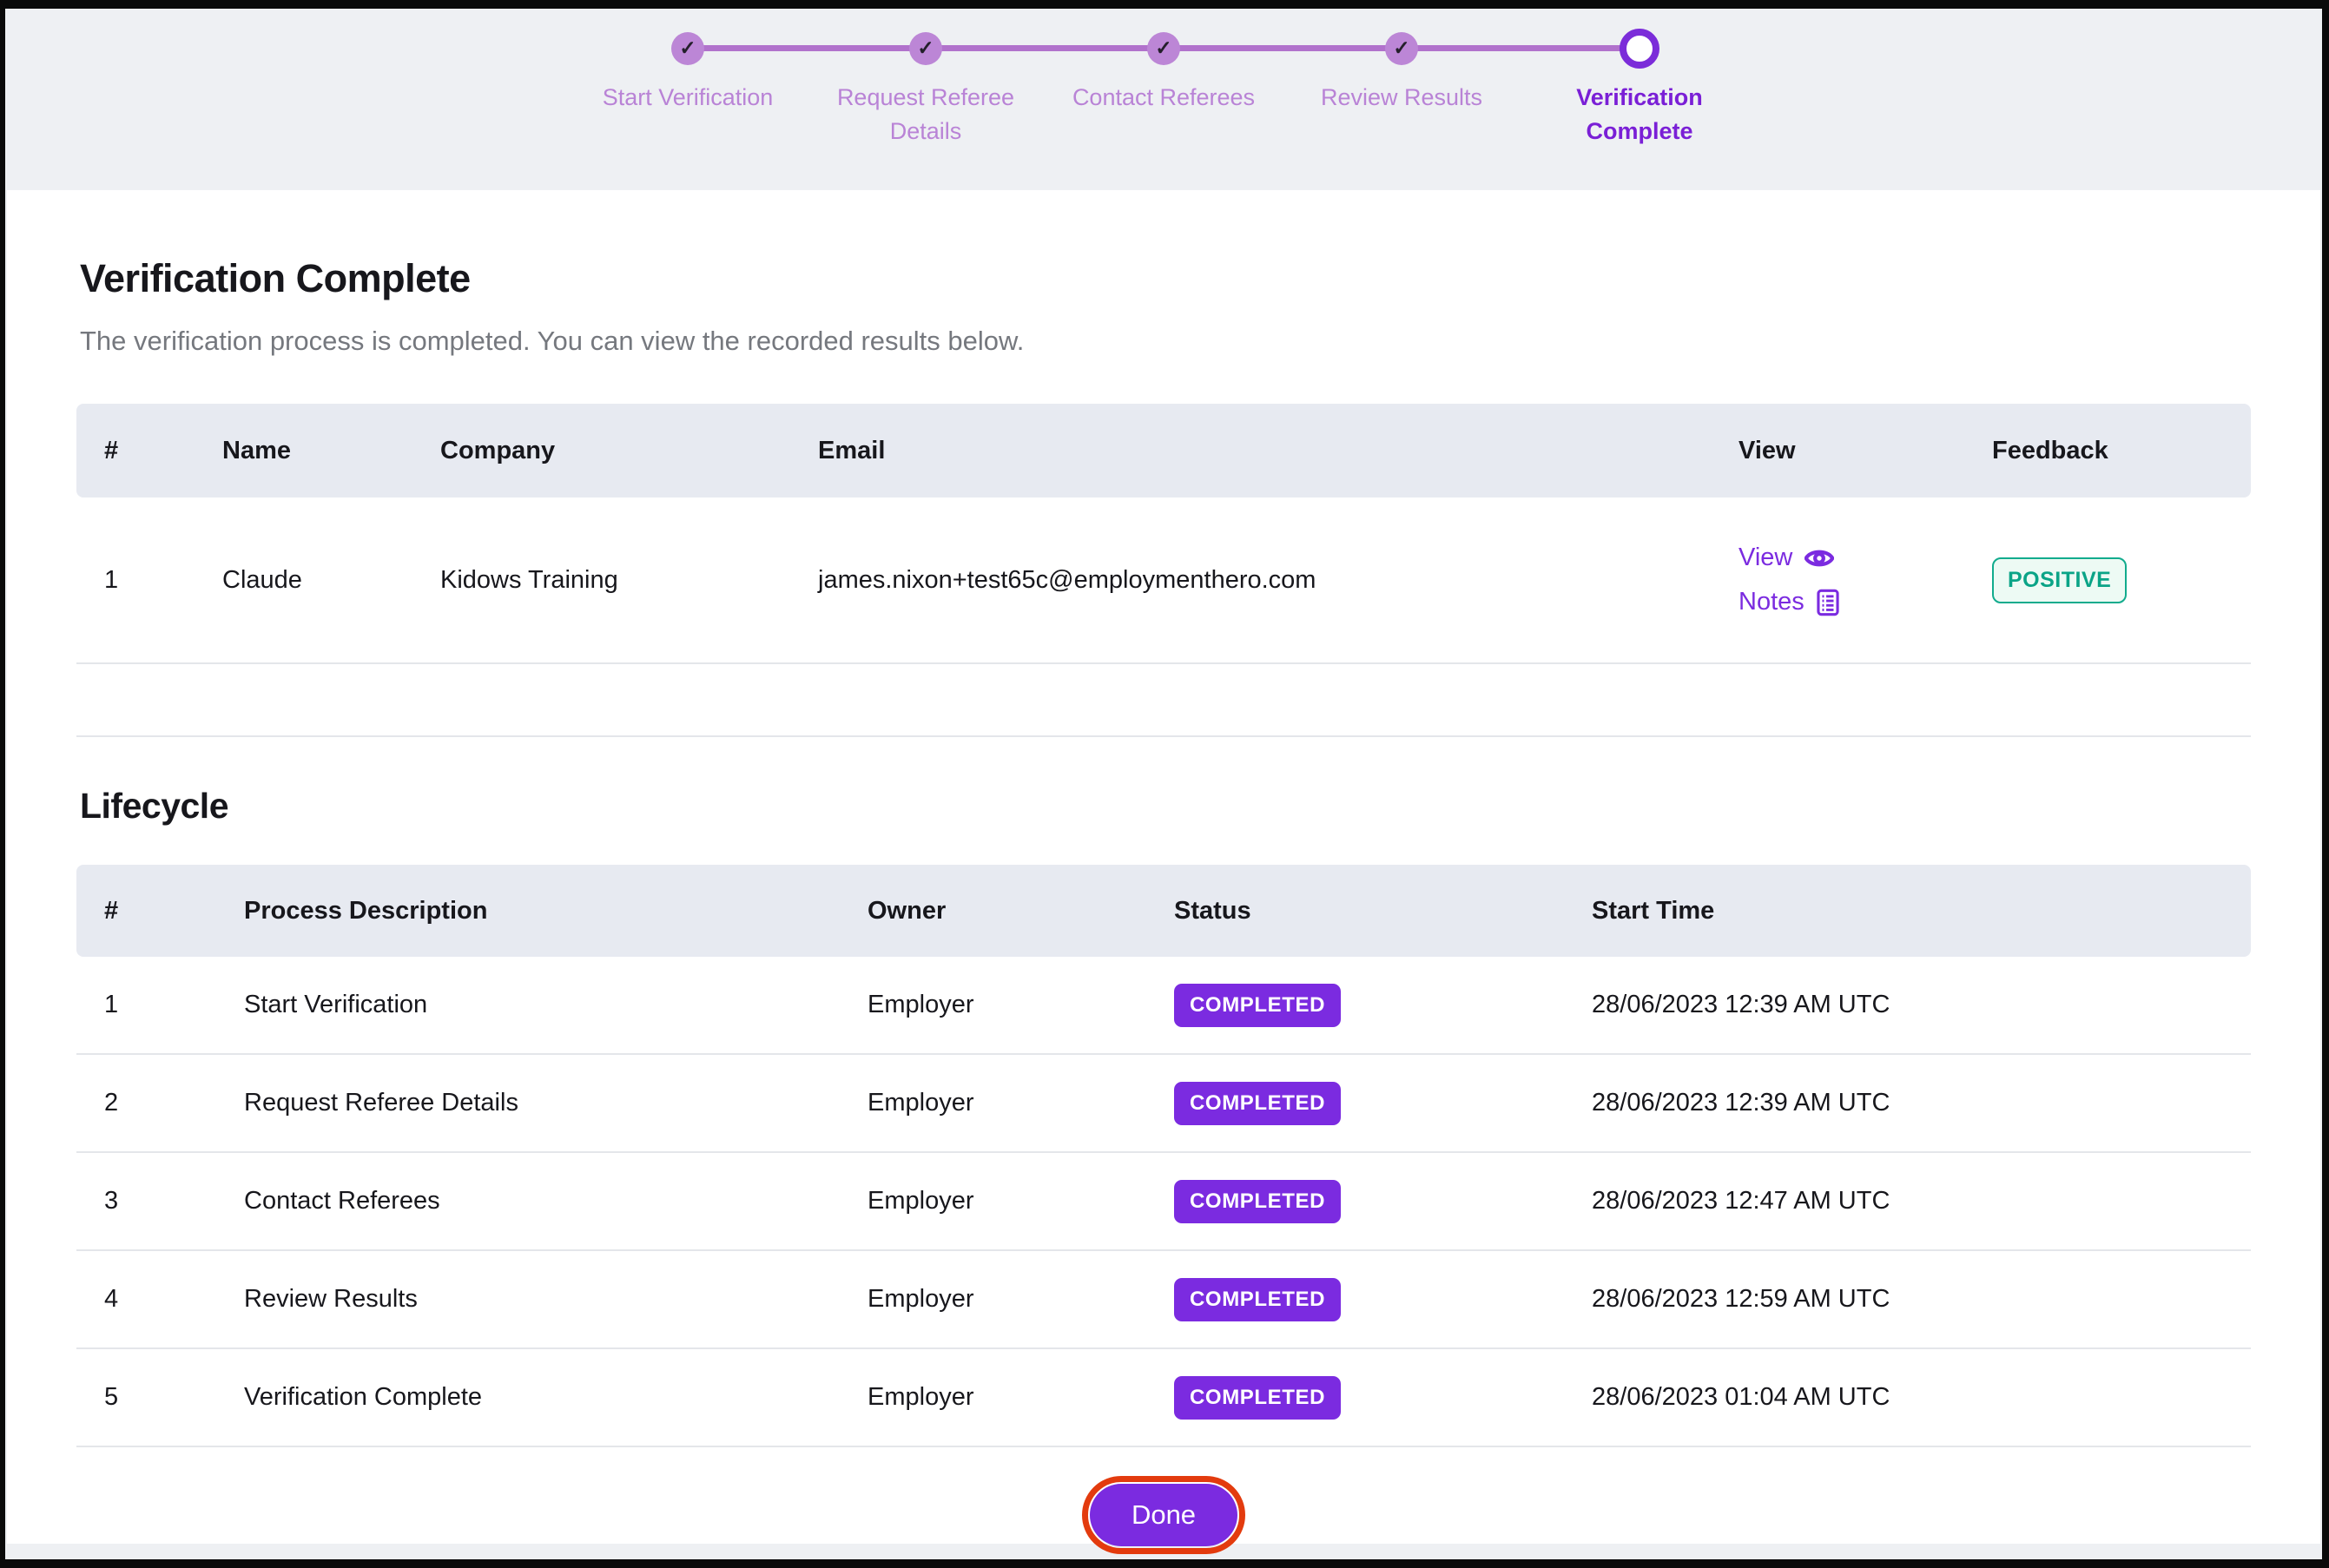 Image resolution: width=2329 pixels, height=1568 pixels. I want to click on notes-link: Notes, so click(1789, 602).